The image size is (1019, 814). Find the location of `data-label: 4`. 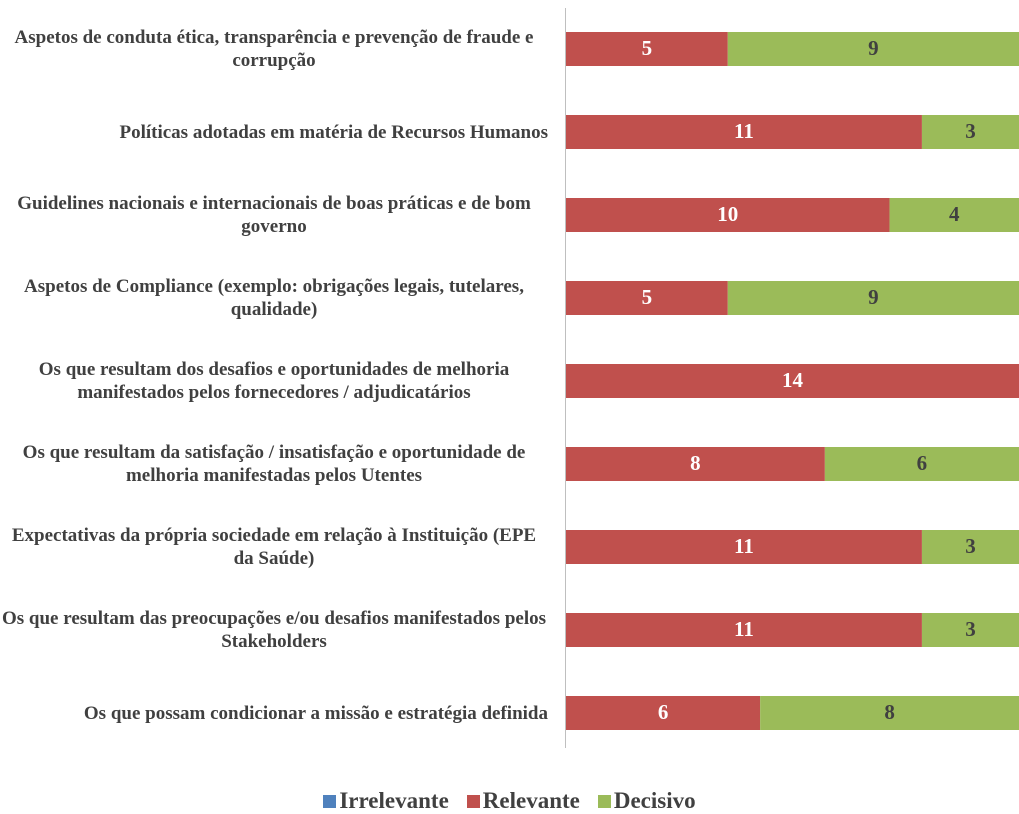

data-label: 4 is located at coordinates (954, 214).